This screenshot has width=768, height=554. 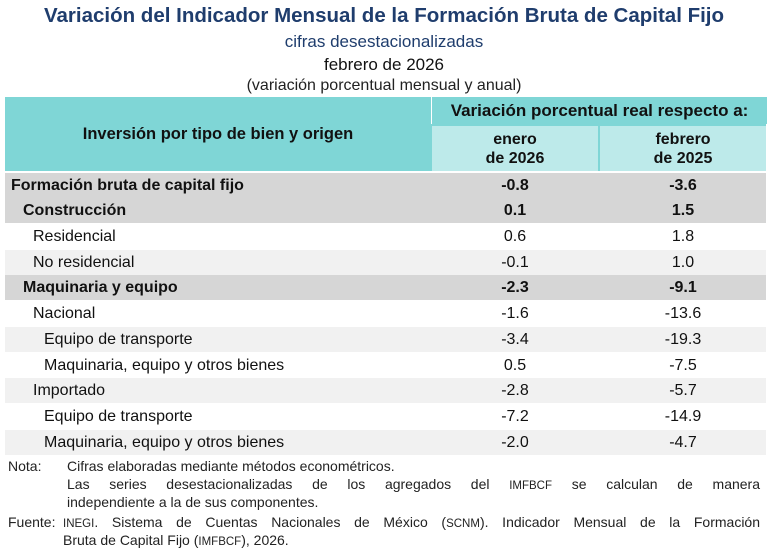 I want to click on value-annual: -4.7, so click(x=683, y=442).